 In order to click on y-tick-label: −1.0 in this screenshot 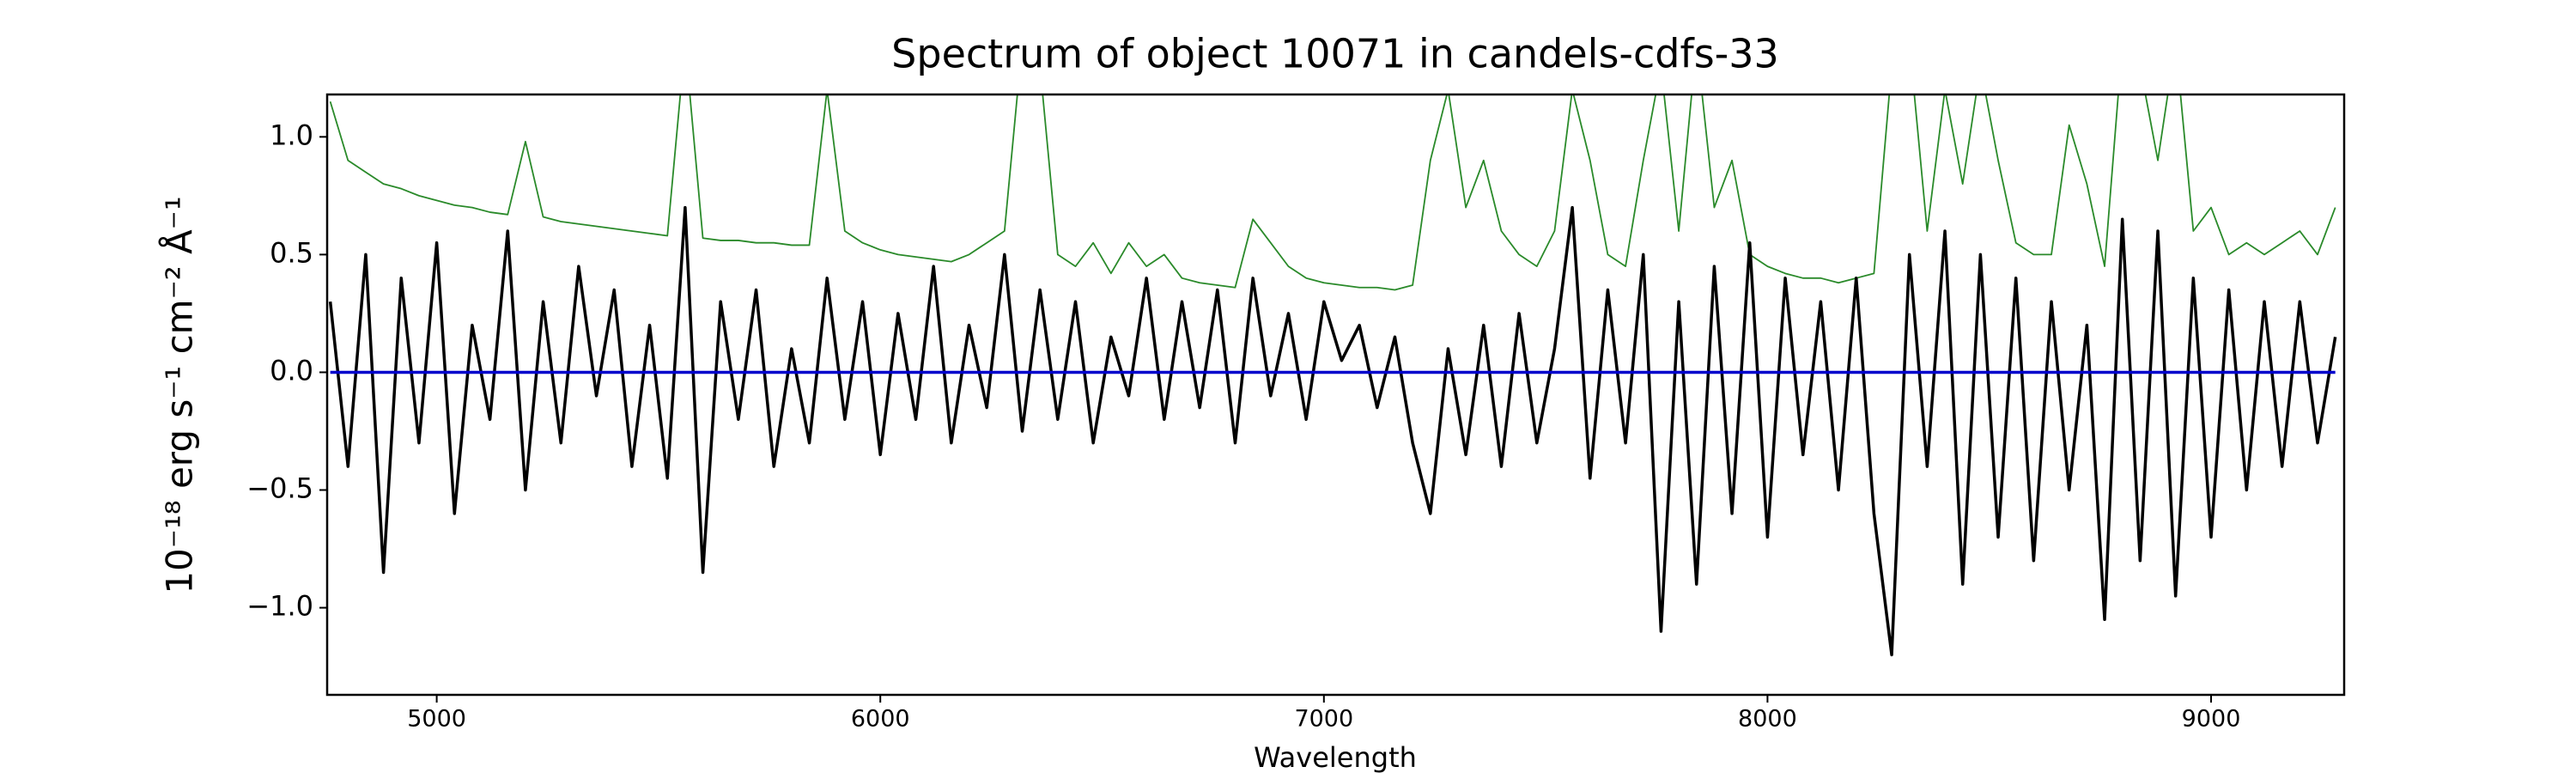, I will do `click(280, 606)`.